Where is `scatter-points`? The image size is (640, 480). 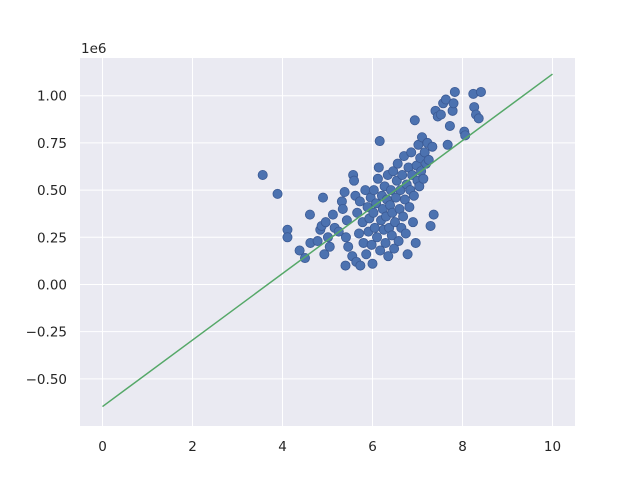
scatter-points is located at coordinates (371, 178).